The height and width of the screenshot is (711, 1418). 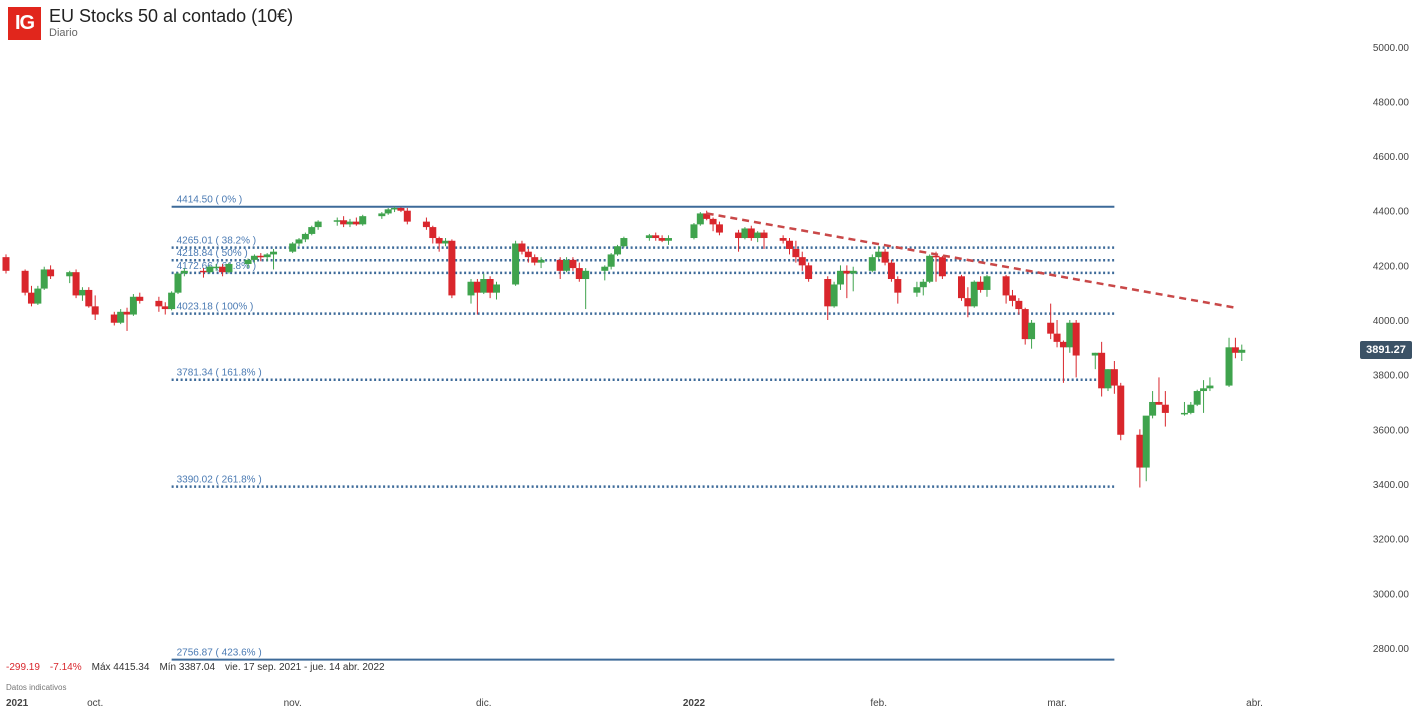 What do you see at coordinates (1391, 157) in the screenshot?
I see `y-tick-label: 4600.00` at bounding box center [1391, 157].